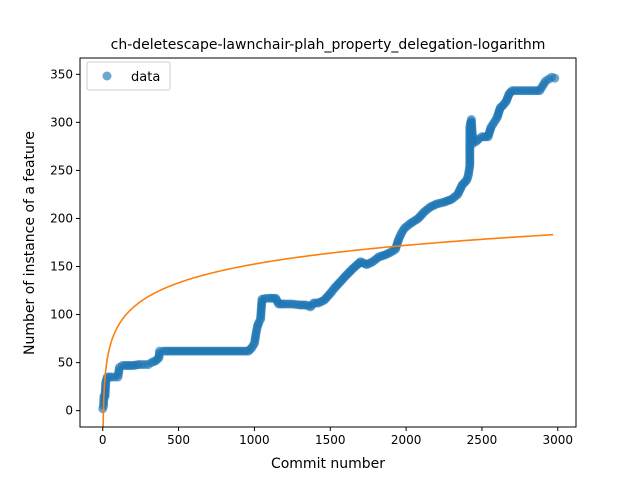 The width and height of the screenshot is (640, 484). Describe the element at coordinates (61, 315) in the screenshot. I see `y-tick-label: 100` at that location.